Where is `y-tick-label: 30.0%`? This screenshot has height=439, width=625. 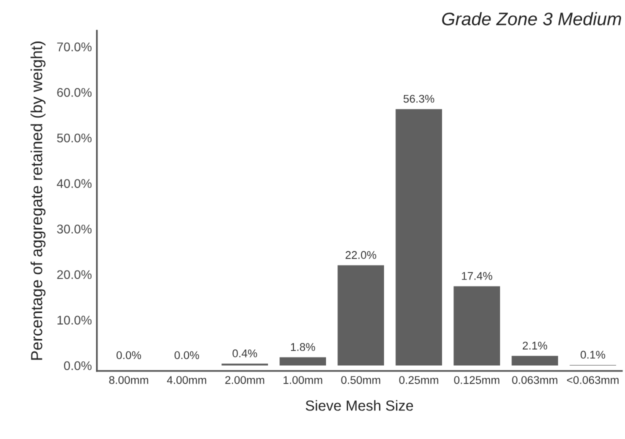
y-tick-label: 30.0% is located at coordinates (74, 229).